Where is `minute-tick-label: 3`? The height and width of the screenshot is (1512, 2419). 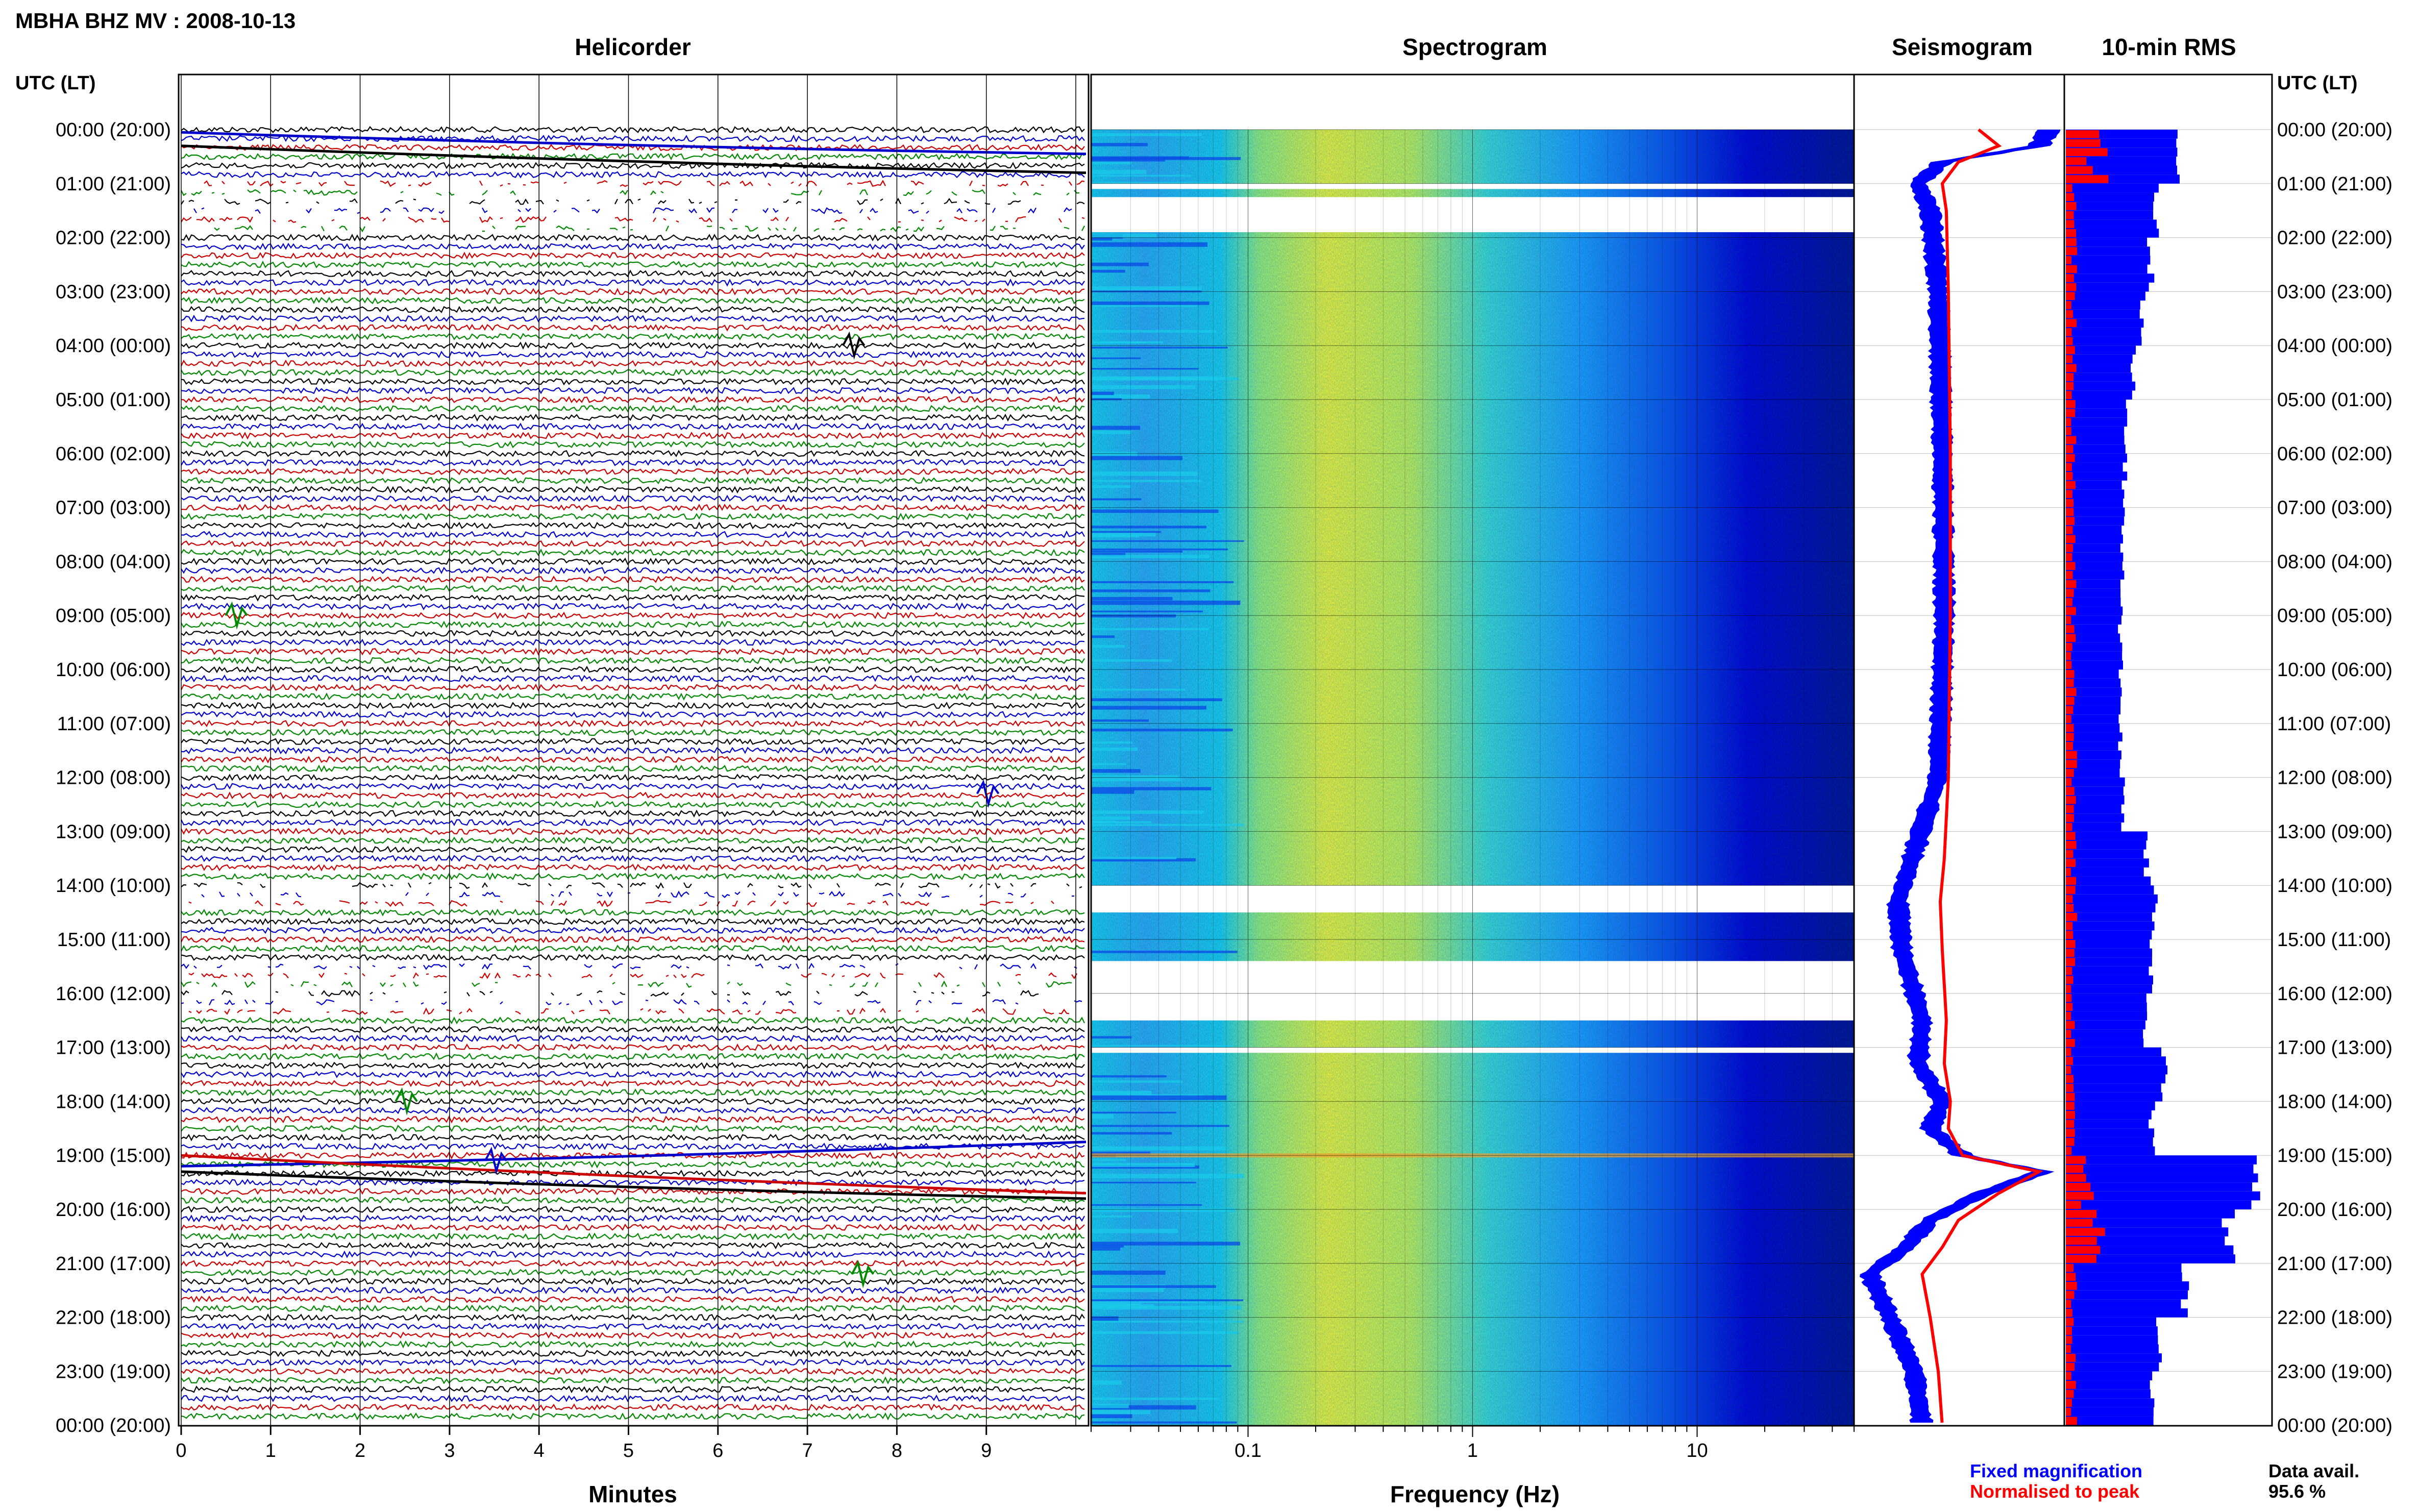
minute-tick-label: 3 is located at coordinates (449, 1450).